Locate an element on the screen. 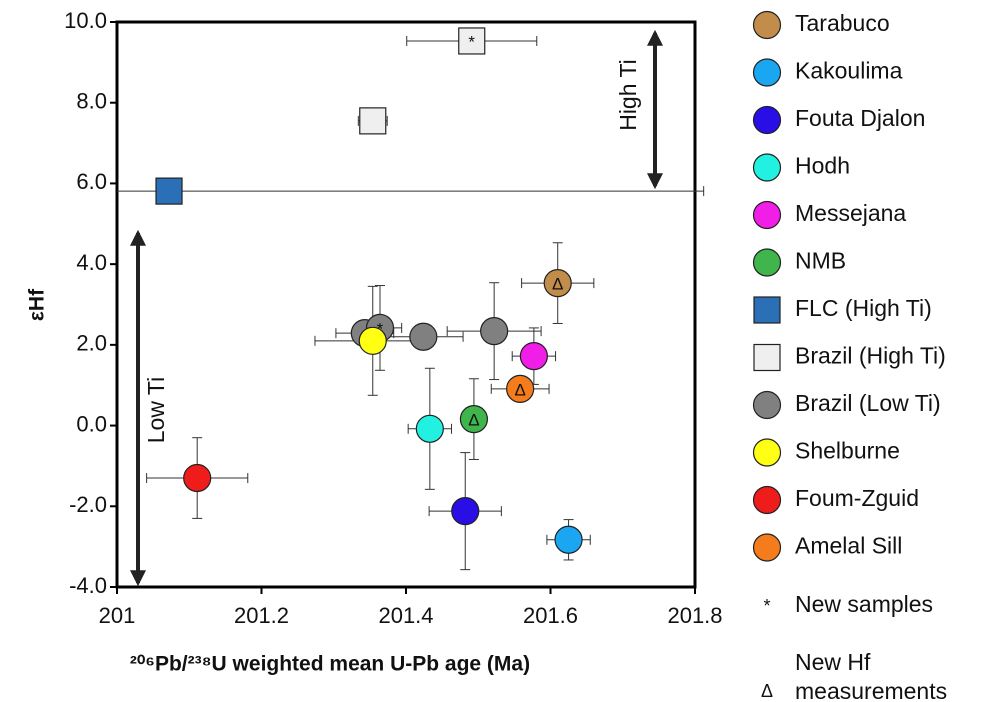 The width and height of the screenshot is (987, 702). legend-label: New samples is located at coordinates (864, 604).